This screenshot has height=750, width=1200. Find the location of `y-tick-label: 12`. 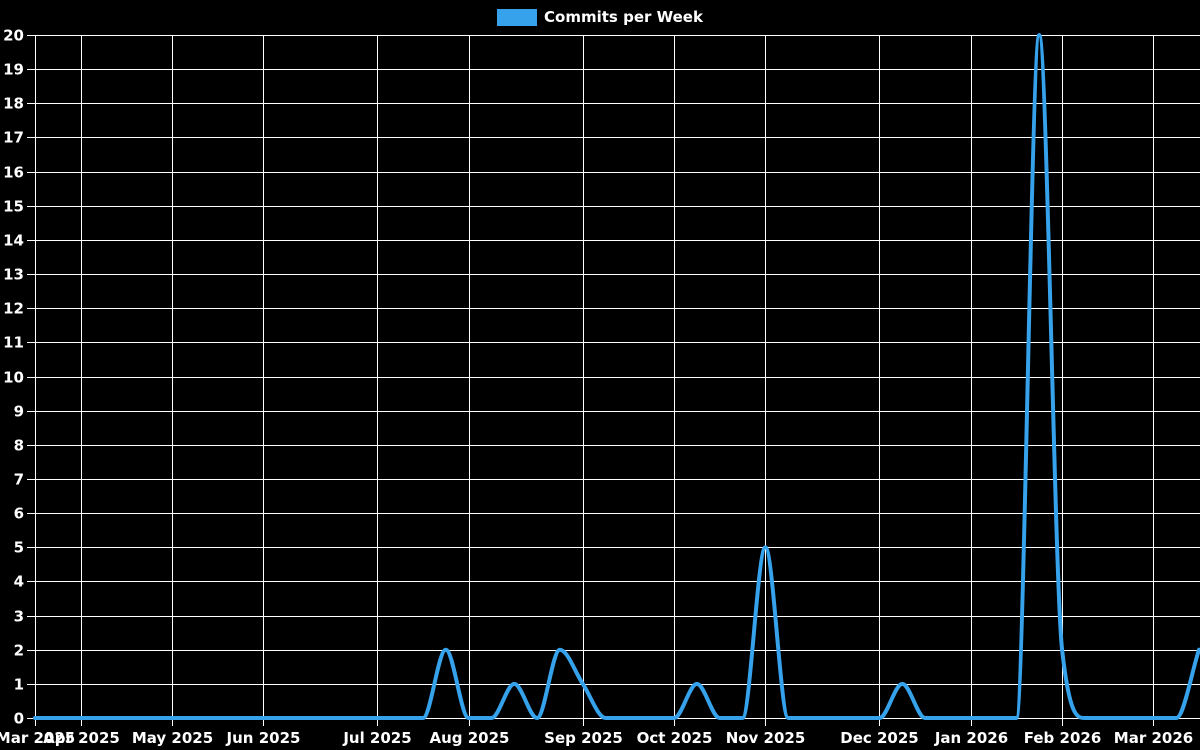

y-tick-label: 12 is located at coordinates (13, 309).